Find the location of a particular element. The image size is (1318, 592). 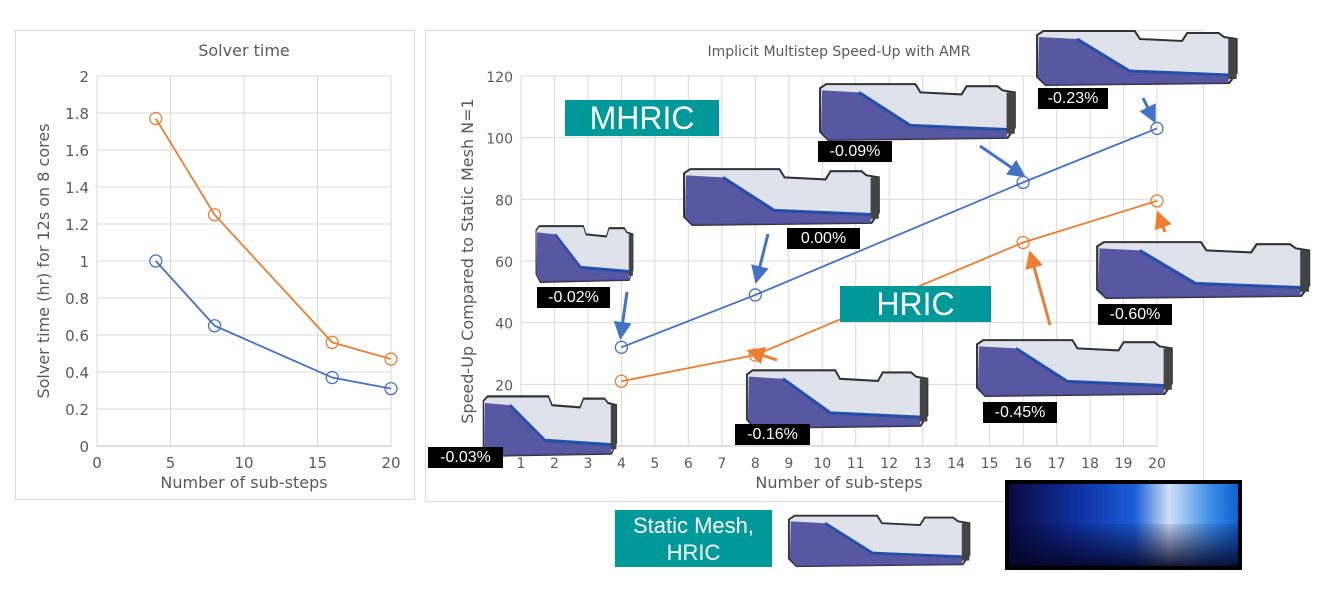

y-tick-label: 120 is located at coordinates (499, 78).